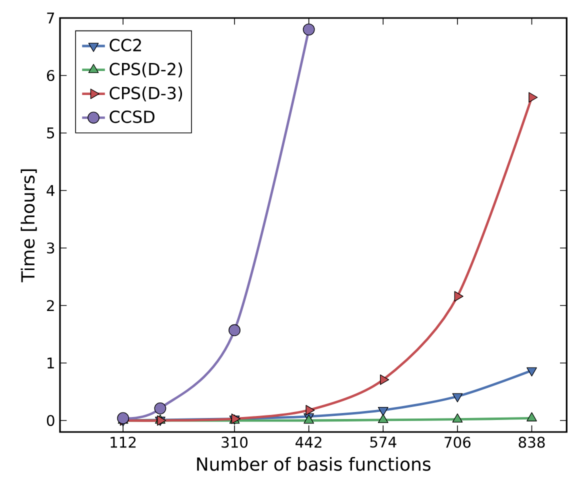 Image resolution: width=581 pixels, height=482 pixels. Describe the element at coordinates (146, 70) in the screenshot. I see `legend-label: CPS(D-2)` at that location.